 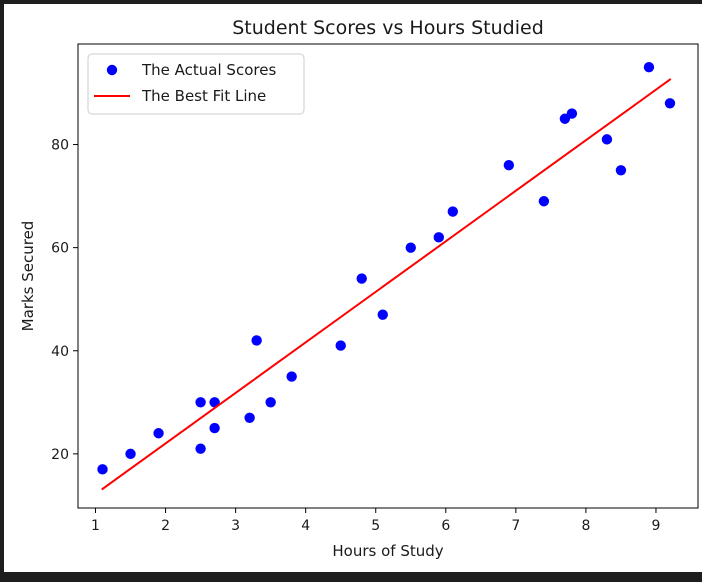 I want to click on legend: The Actual Scores The Best Fit Line, so click(x=196, y=84).